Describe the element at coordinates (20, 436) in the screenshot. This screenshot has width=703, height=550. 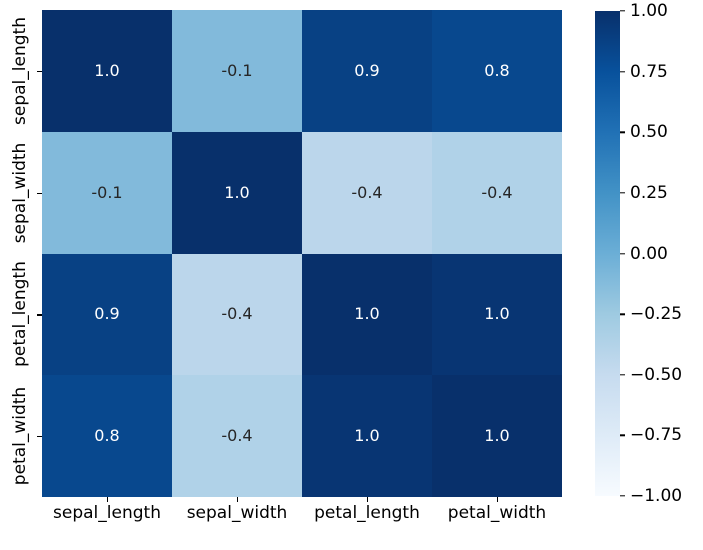
I see `y-tick-label-petal_width: petal_width` at that location.